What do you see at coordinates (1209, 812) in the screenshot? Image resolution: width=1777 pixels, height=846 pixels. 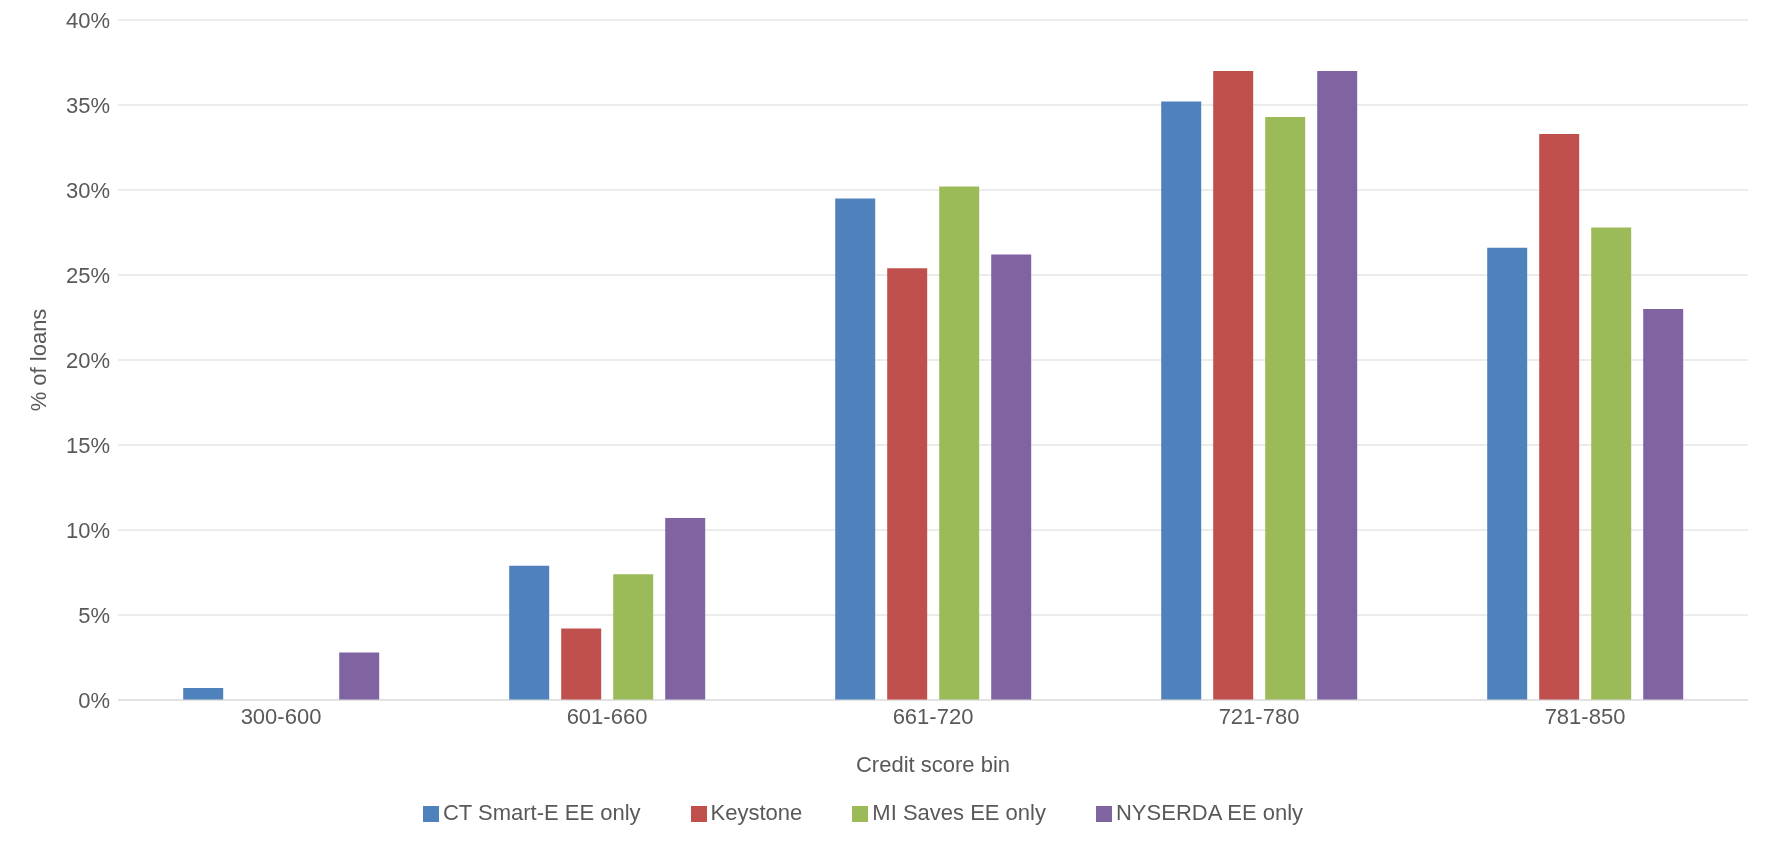 I see `legend-label: NYSERDA EE only` at bounding box center [1209, 812].